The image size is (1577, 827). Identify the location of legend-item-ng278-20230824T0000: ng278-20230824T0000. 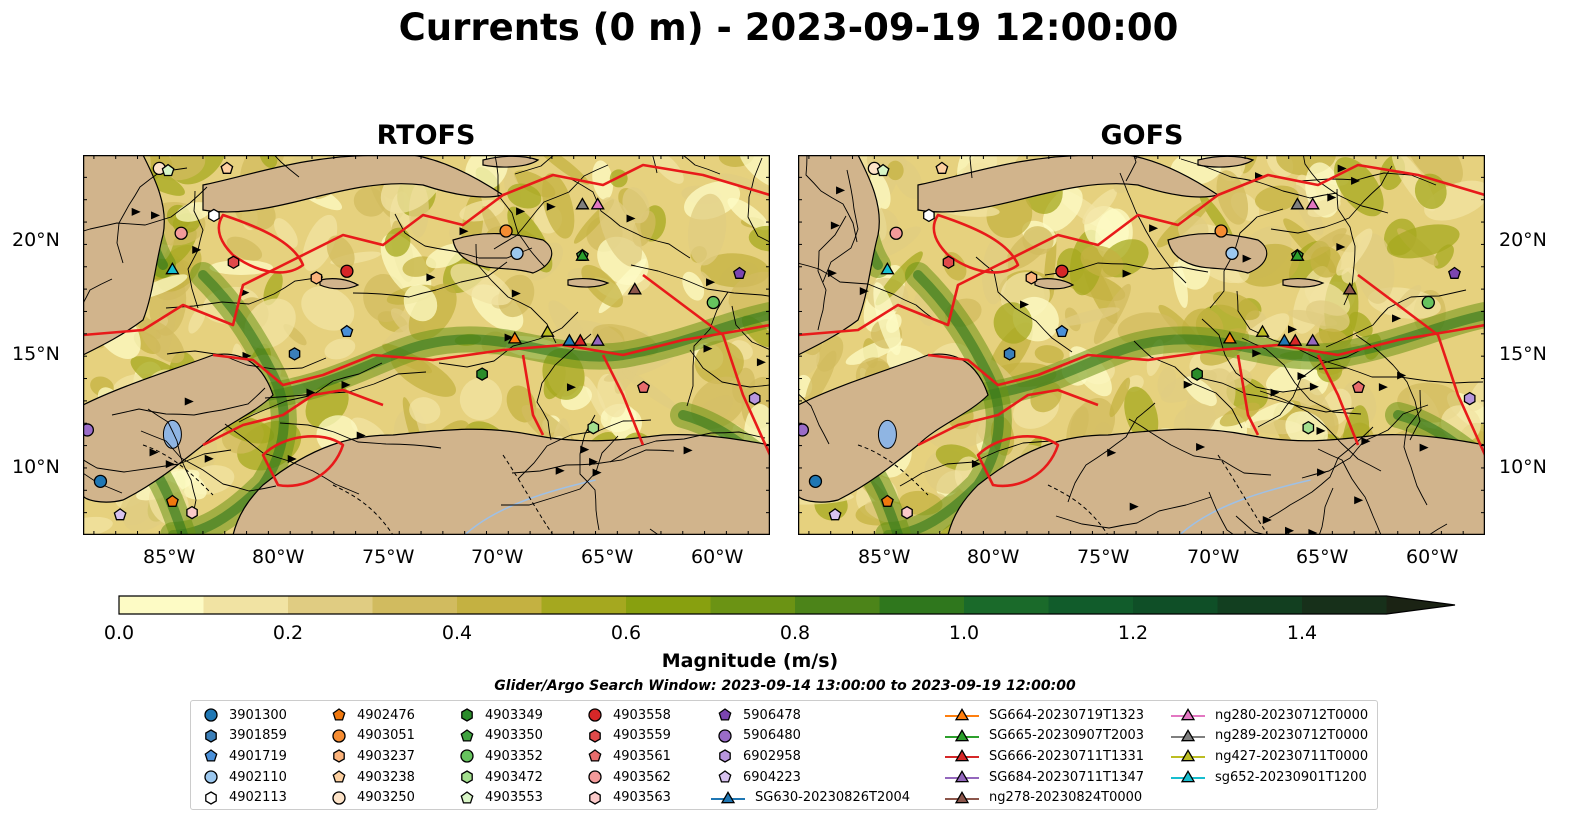
(1043, 798).